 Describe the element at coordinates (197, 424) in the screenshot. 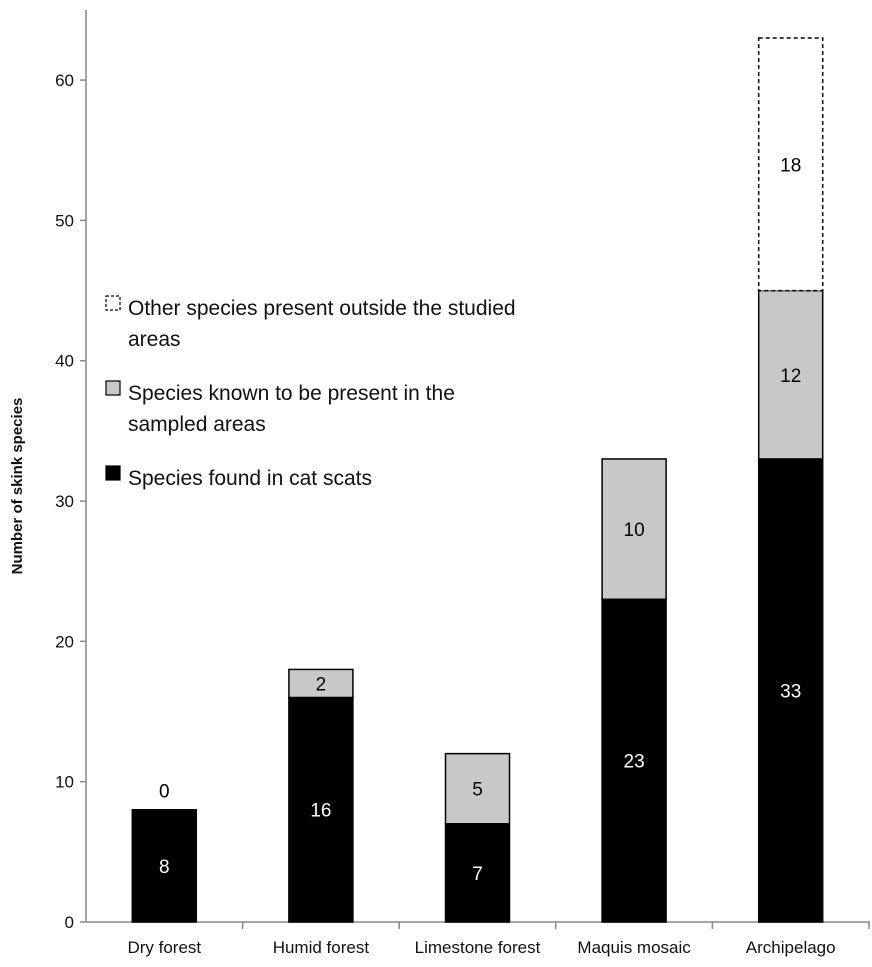

I see `legend-label: sampled areas` at that location.